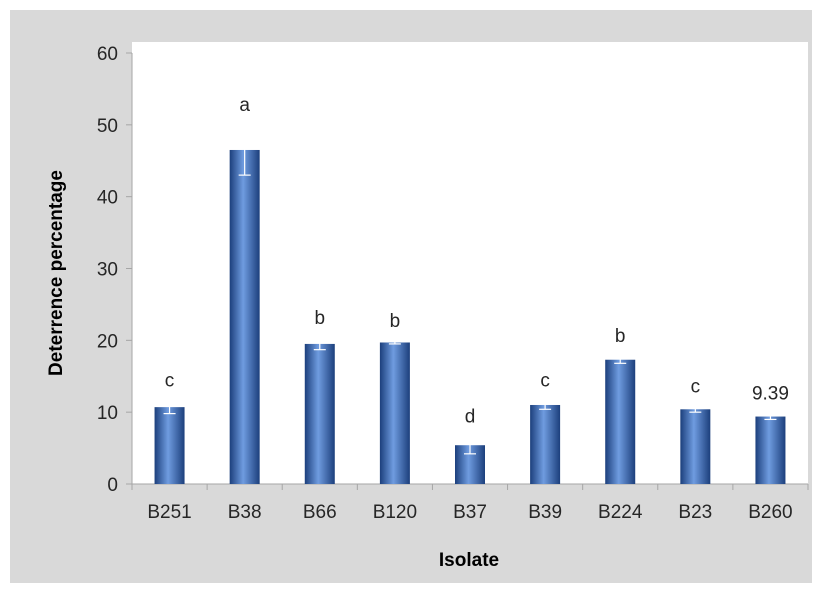 The width and height of the screenshot is (822, 593). I want to click on x-tick-label: B39, so click(545, 512).